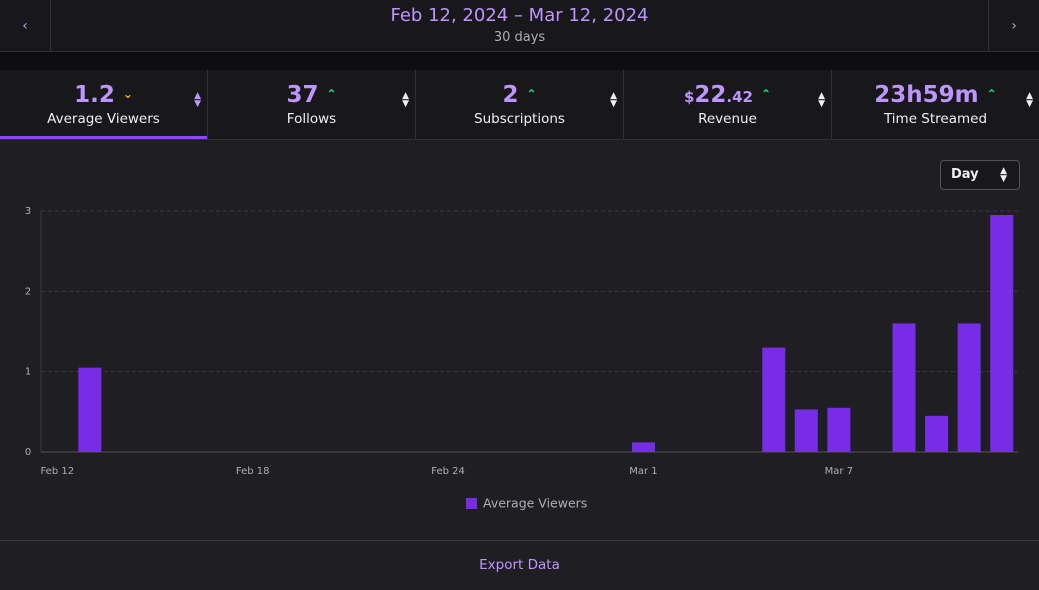 The width and height of the screenshot is (1039, 590). Describe the element at coordinates (965, 174) in the screenshot. I see `interval-text: Day` at that location.